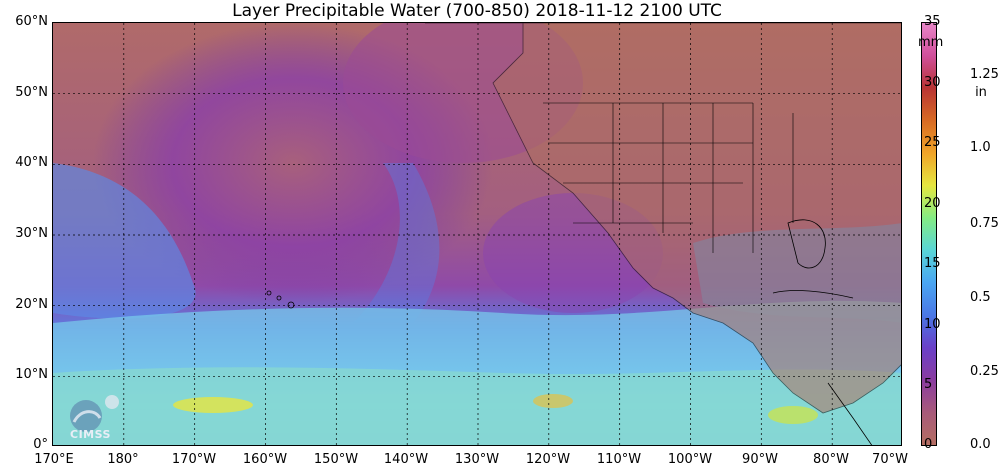 The image size is (1000, 470). I want to click on lat-label: 50°N, so click(31, 92).